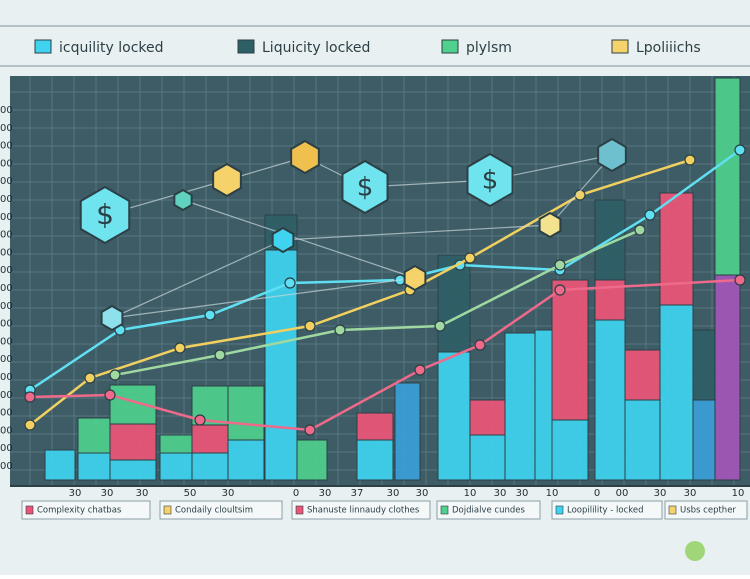 This screenshot has width=750, height=579. What do you see at coordinates (738, 493) in the screenshot?
I see `x-tick-label: 10` at bounding box center [738, 493].